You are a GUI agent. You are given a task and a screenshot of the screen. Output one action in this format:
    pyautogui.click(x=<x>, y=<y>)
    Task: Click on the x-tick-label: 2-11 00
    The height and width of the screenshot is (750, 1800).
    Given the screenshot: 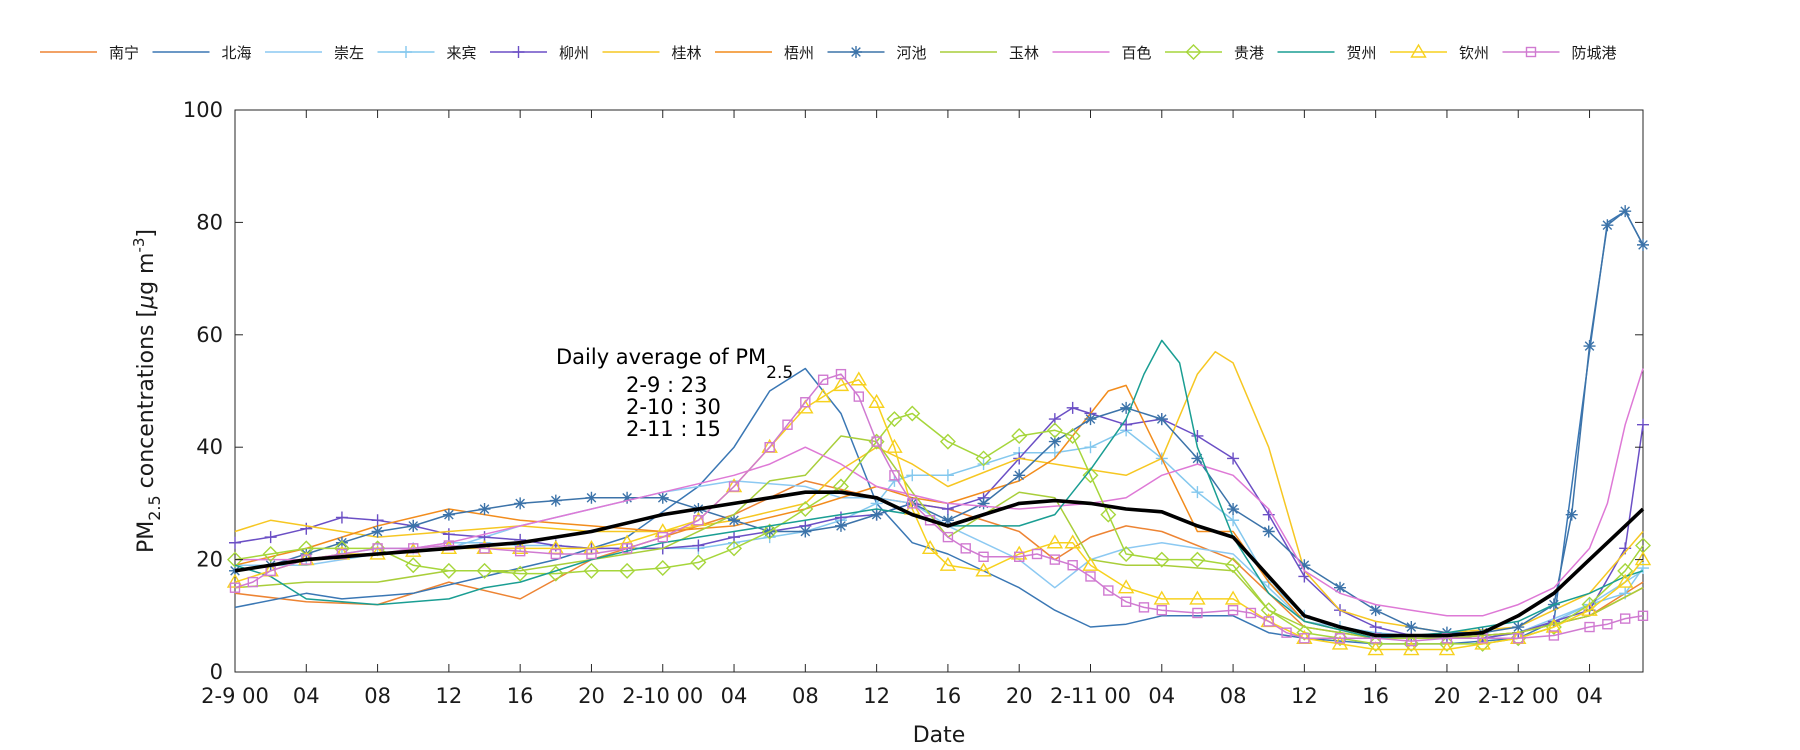 What is the action you would take?
    pyautogui.click(x=1090, y=696)
    